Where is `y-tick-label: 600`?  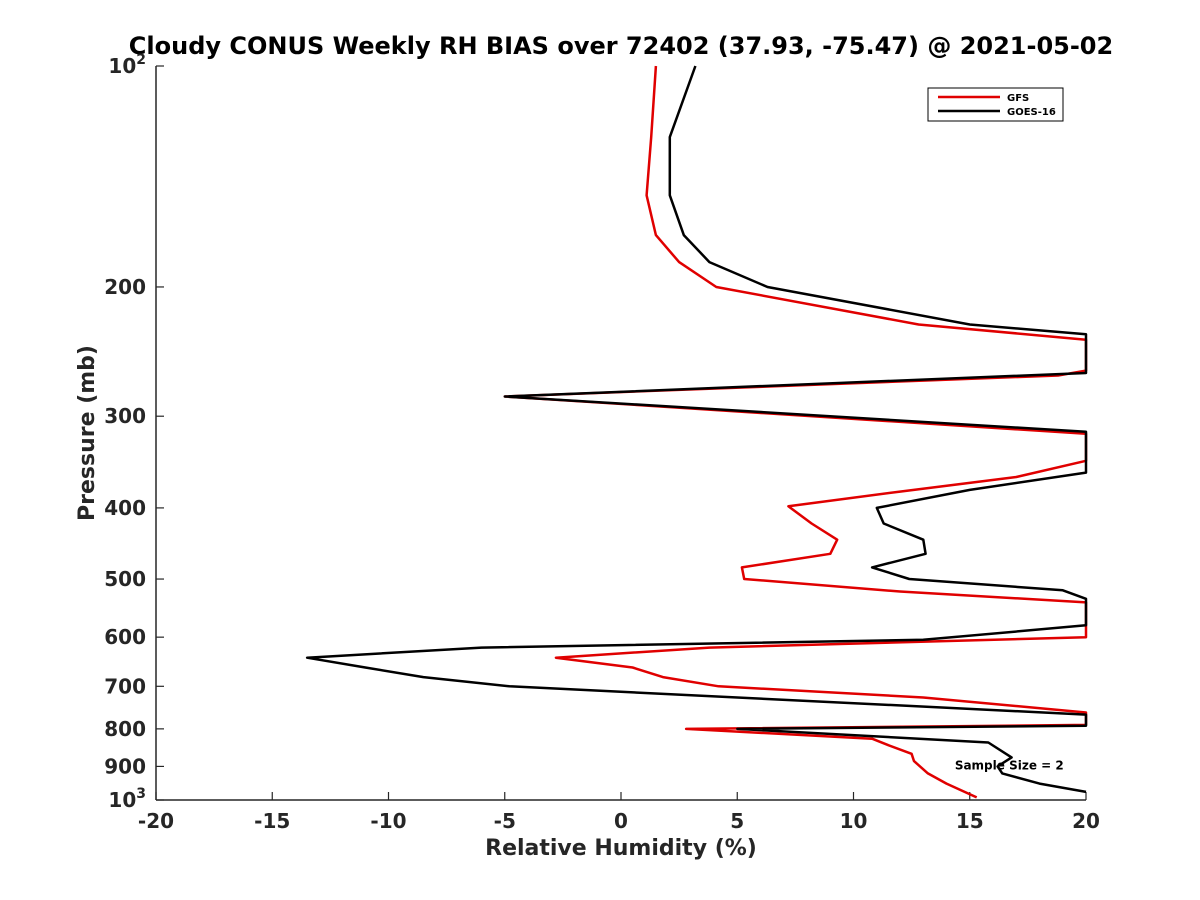 y-tick-label: 600 is located at coordinates (125, 637).